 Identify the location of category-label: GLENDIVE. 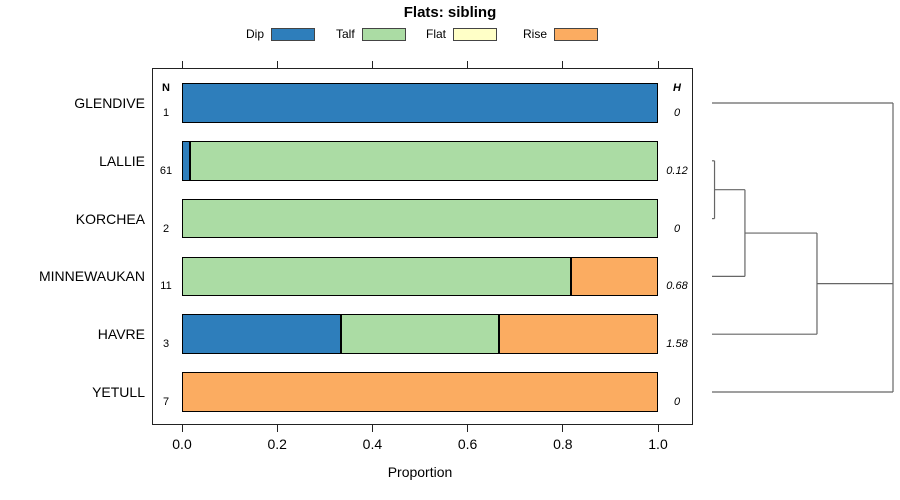
(109, 103).